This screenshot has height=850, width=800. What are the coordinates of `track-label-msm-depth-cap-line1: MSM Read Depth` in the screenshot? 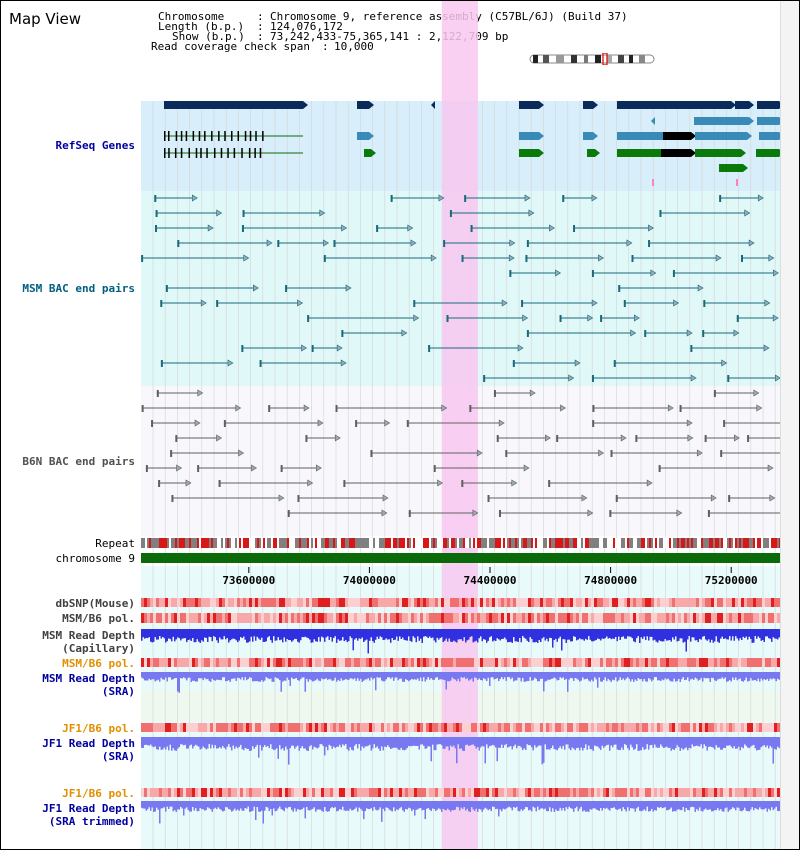 It's located at (88, 635).